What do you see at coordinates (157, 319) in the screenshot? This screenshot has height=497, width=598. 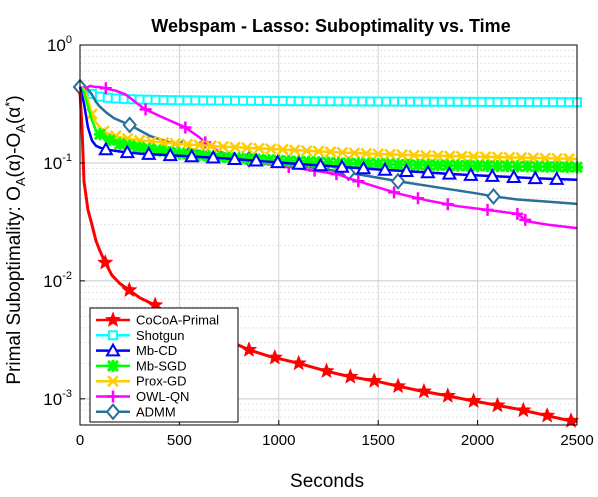 I see `legend-item-cocoa-primal: CoCoA-Primal` at bounding box center [157, 319].